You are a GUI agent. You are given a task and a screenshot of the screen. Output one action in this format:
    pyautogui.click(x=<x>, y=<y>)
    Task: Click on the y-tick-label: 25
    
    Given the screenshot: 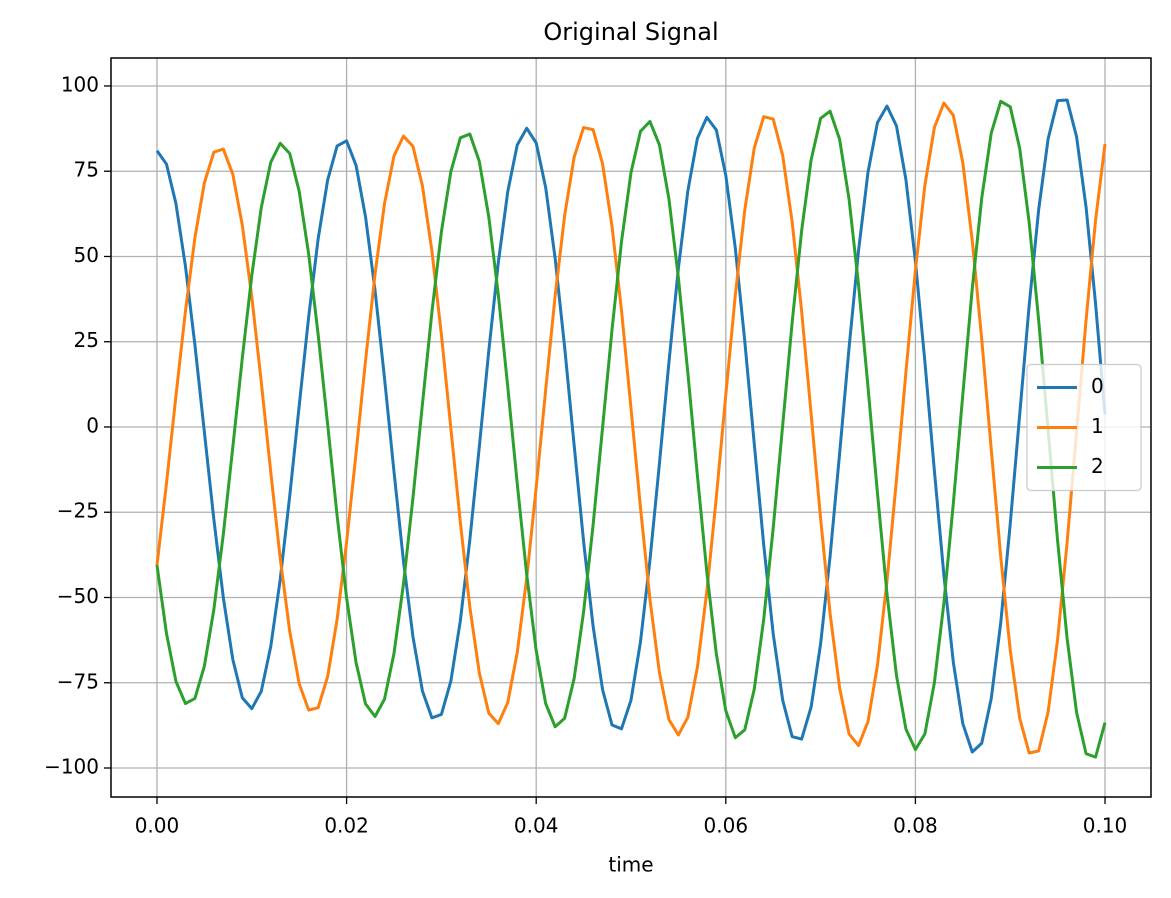 What is the action you would take?
    pyautogui.click(x=86, y=340)
    